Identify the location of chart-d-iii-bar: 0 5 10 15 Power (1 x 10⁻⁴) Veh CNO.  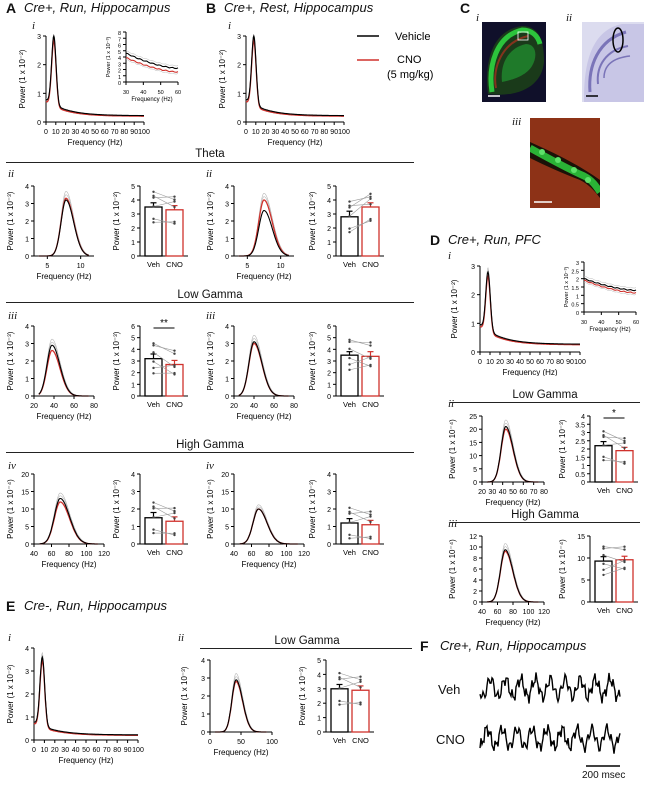
(598, 574).